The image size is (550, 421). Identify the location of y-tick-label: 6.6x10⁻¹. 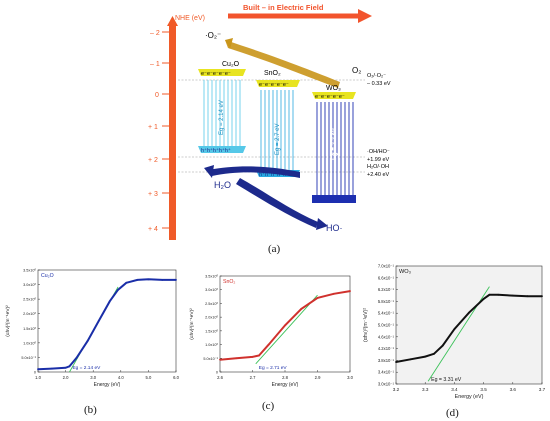
(386, 277).